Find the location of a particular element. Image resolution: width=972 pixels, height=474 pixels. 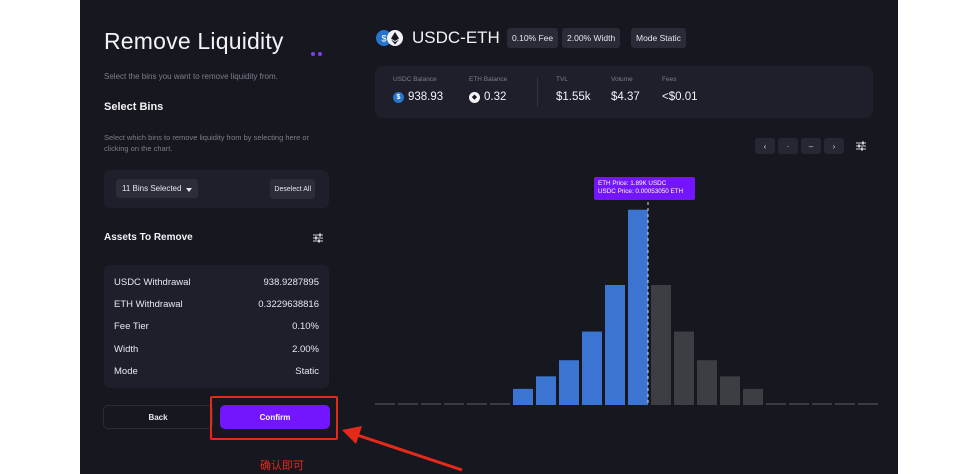

caret-down-icon is located at coordinates (189, 189).